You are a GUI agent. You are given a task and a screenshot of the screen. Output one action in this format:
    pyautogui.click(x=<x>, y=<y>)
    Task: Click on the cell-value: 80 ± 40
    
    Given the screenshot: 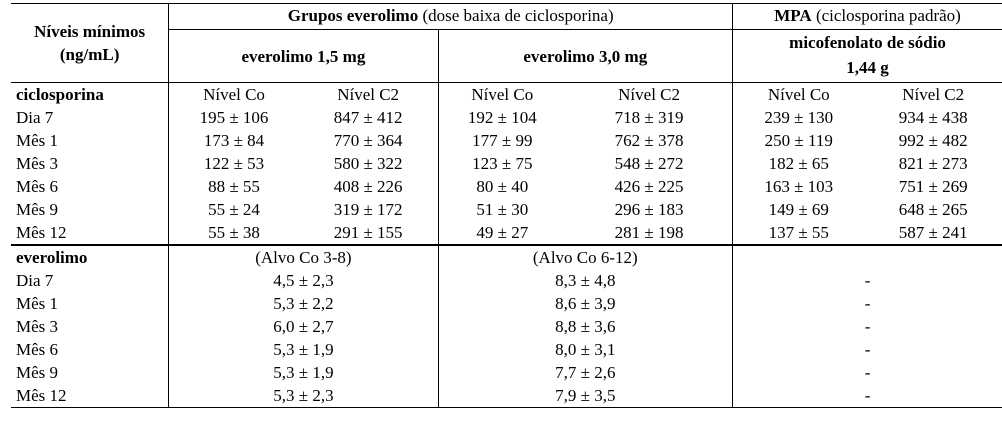 What is the action you would take?
    pyautogui.click(x=502, y=186)
    